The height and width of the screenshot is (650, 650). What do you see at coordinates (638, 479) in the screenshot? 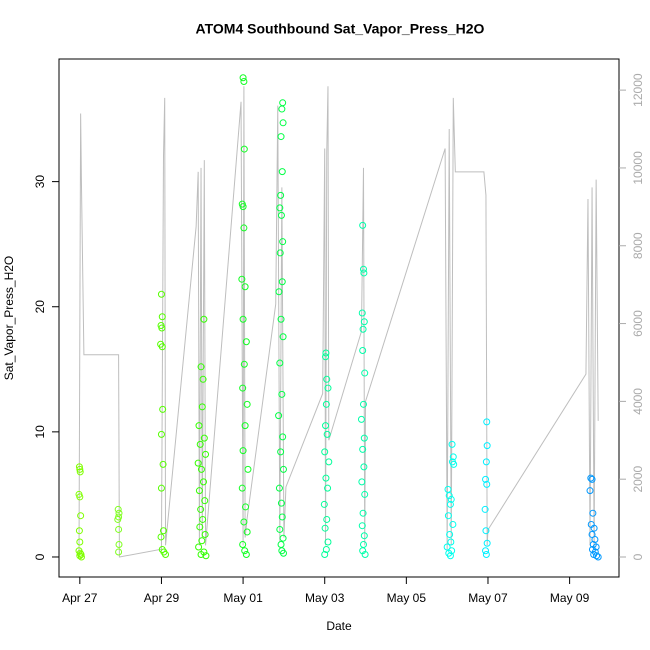
I see `y2-tick-label: 2000` at bounding box center [638, 479].